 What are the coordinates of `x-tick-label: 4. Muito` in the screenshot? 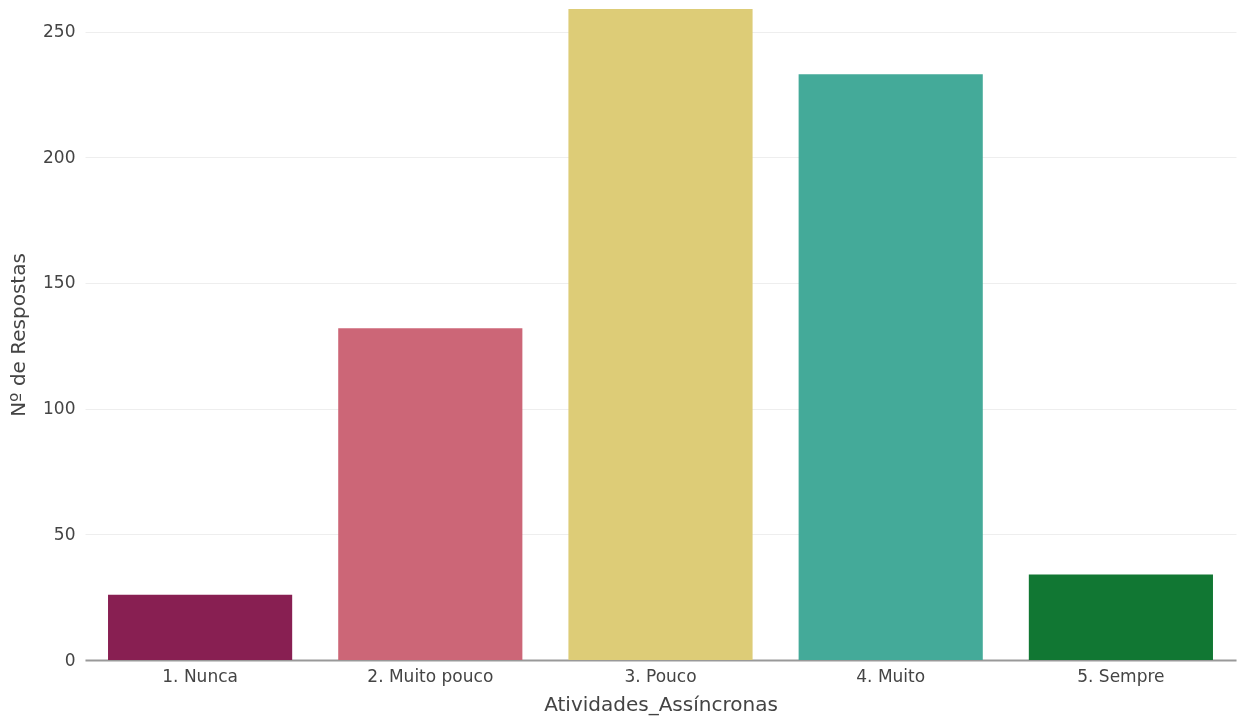 It's located at (891, 675).